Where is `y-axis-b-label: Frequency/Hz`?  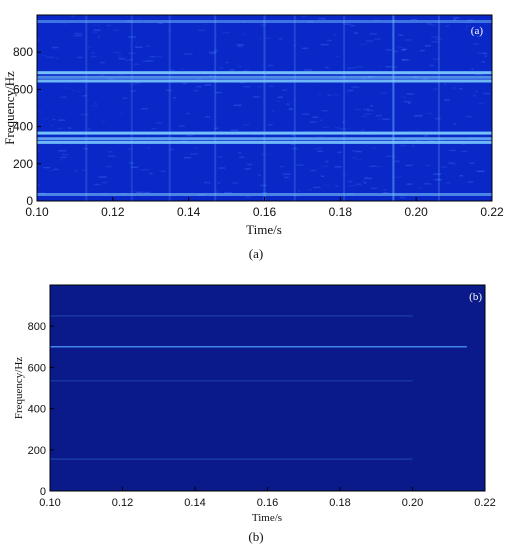
y-axis-b-label: Frequency/Hz is located at coordinates (19, 388).